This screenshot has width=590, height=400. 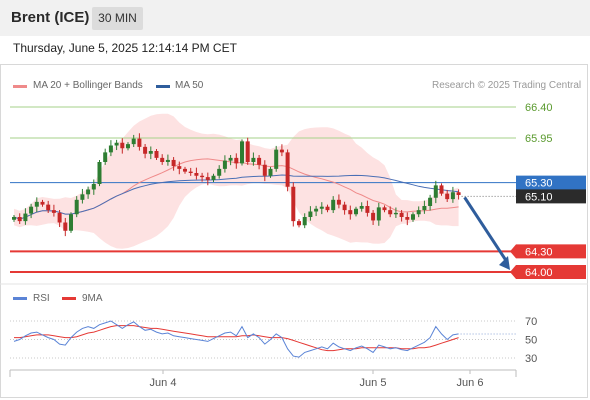 What do you see at coordinates (117, 18) in the screenshot?
I see `interval-button: 30 MIN` at bounding box center [117, 18].